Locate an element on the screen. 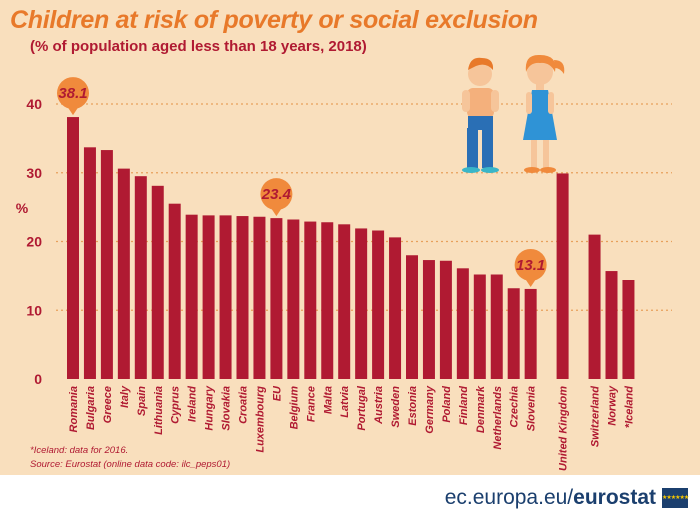 The height and width of the screenshot is (516, 700). eurostat-footer: ec.europa.eu/eurostat ★★★★★★ is located at coordinates (567, 498).